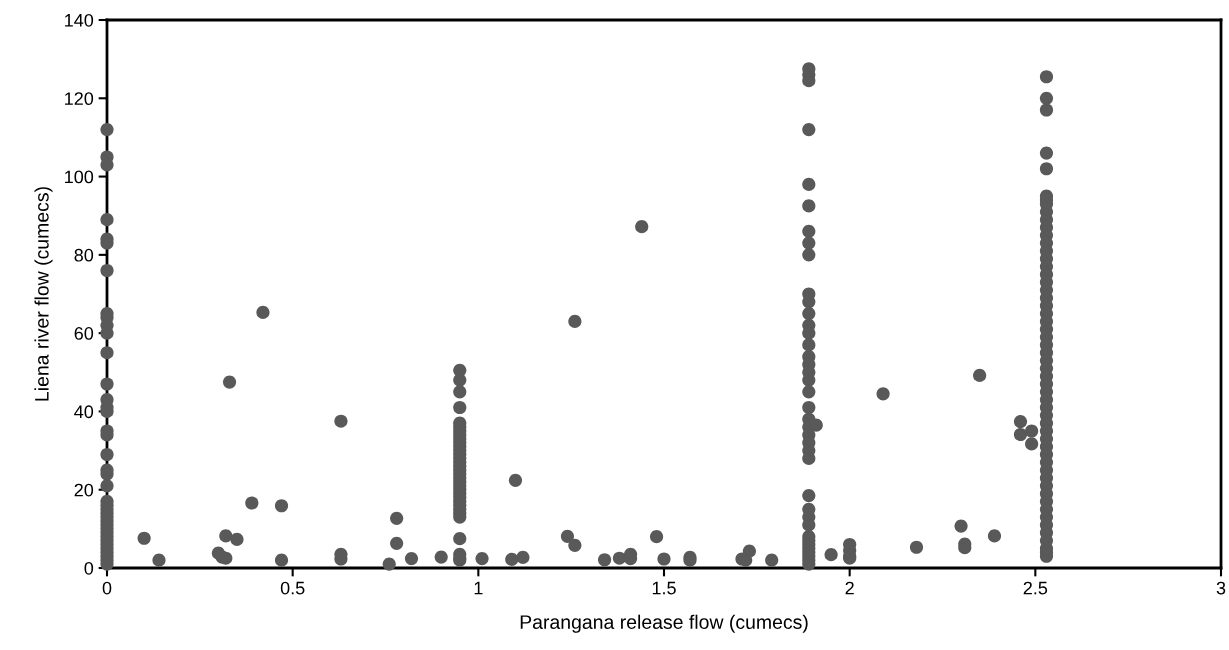 Image resolution: width=1229 pixels, height=650 pixels. I want to click on y-tick-label: 0, so click(89, 568).